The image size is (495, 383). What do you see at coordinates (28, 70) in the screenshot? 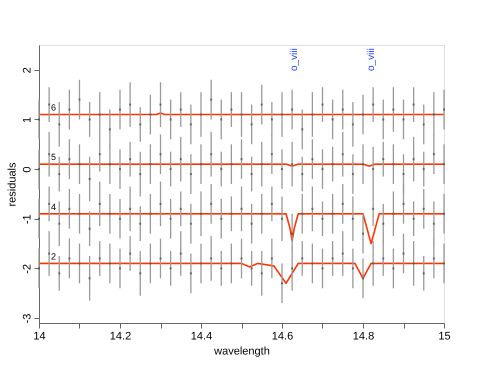
I see `y-tick-label: 2` at bounding box center [28, 70].